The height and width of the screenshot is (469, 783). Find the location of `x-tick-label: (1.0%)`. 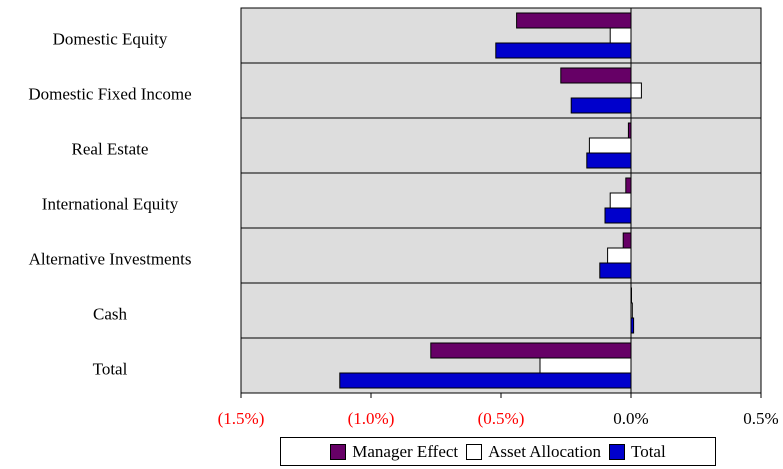

x-tick-label: (1.0%) is located at coordinates (371, 418).